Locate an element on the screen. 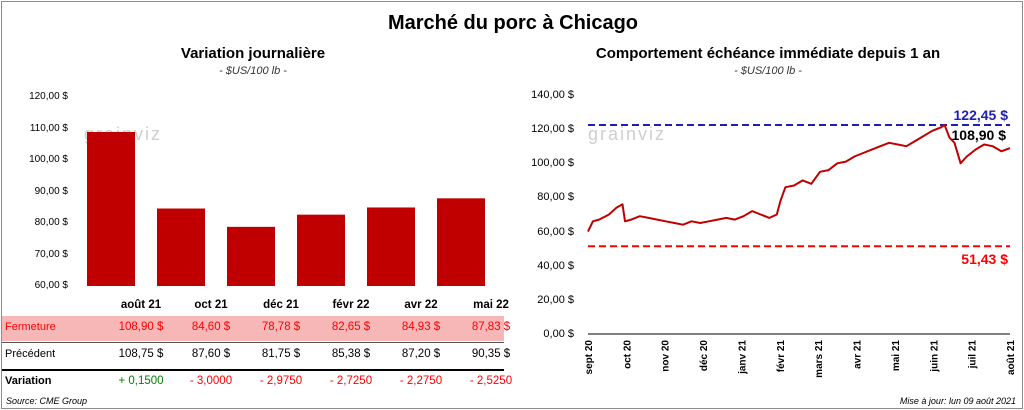  left-x-tick-label: févr 22 is located at coordinates (351, 305).